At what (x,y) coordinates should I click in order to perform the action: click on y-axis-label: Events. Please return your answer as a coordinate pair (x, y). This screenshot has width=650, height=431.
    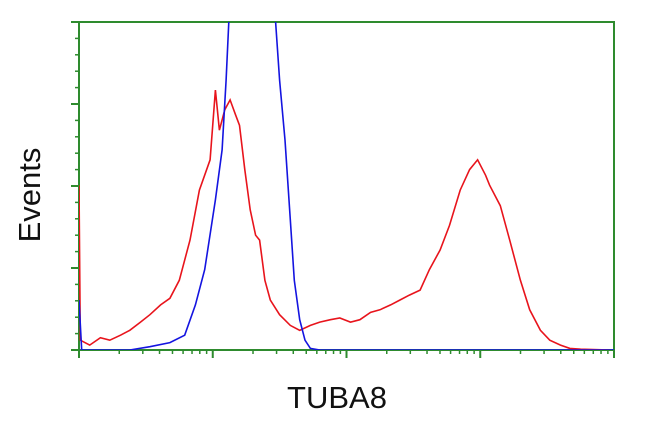
    Looking at the image, I should click on (29, 195).